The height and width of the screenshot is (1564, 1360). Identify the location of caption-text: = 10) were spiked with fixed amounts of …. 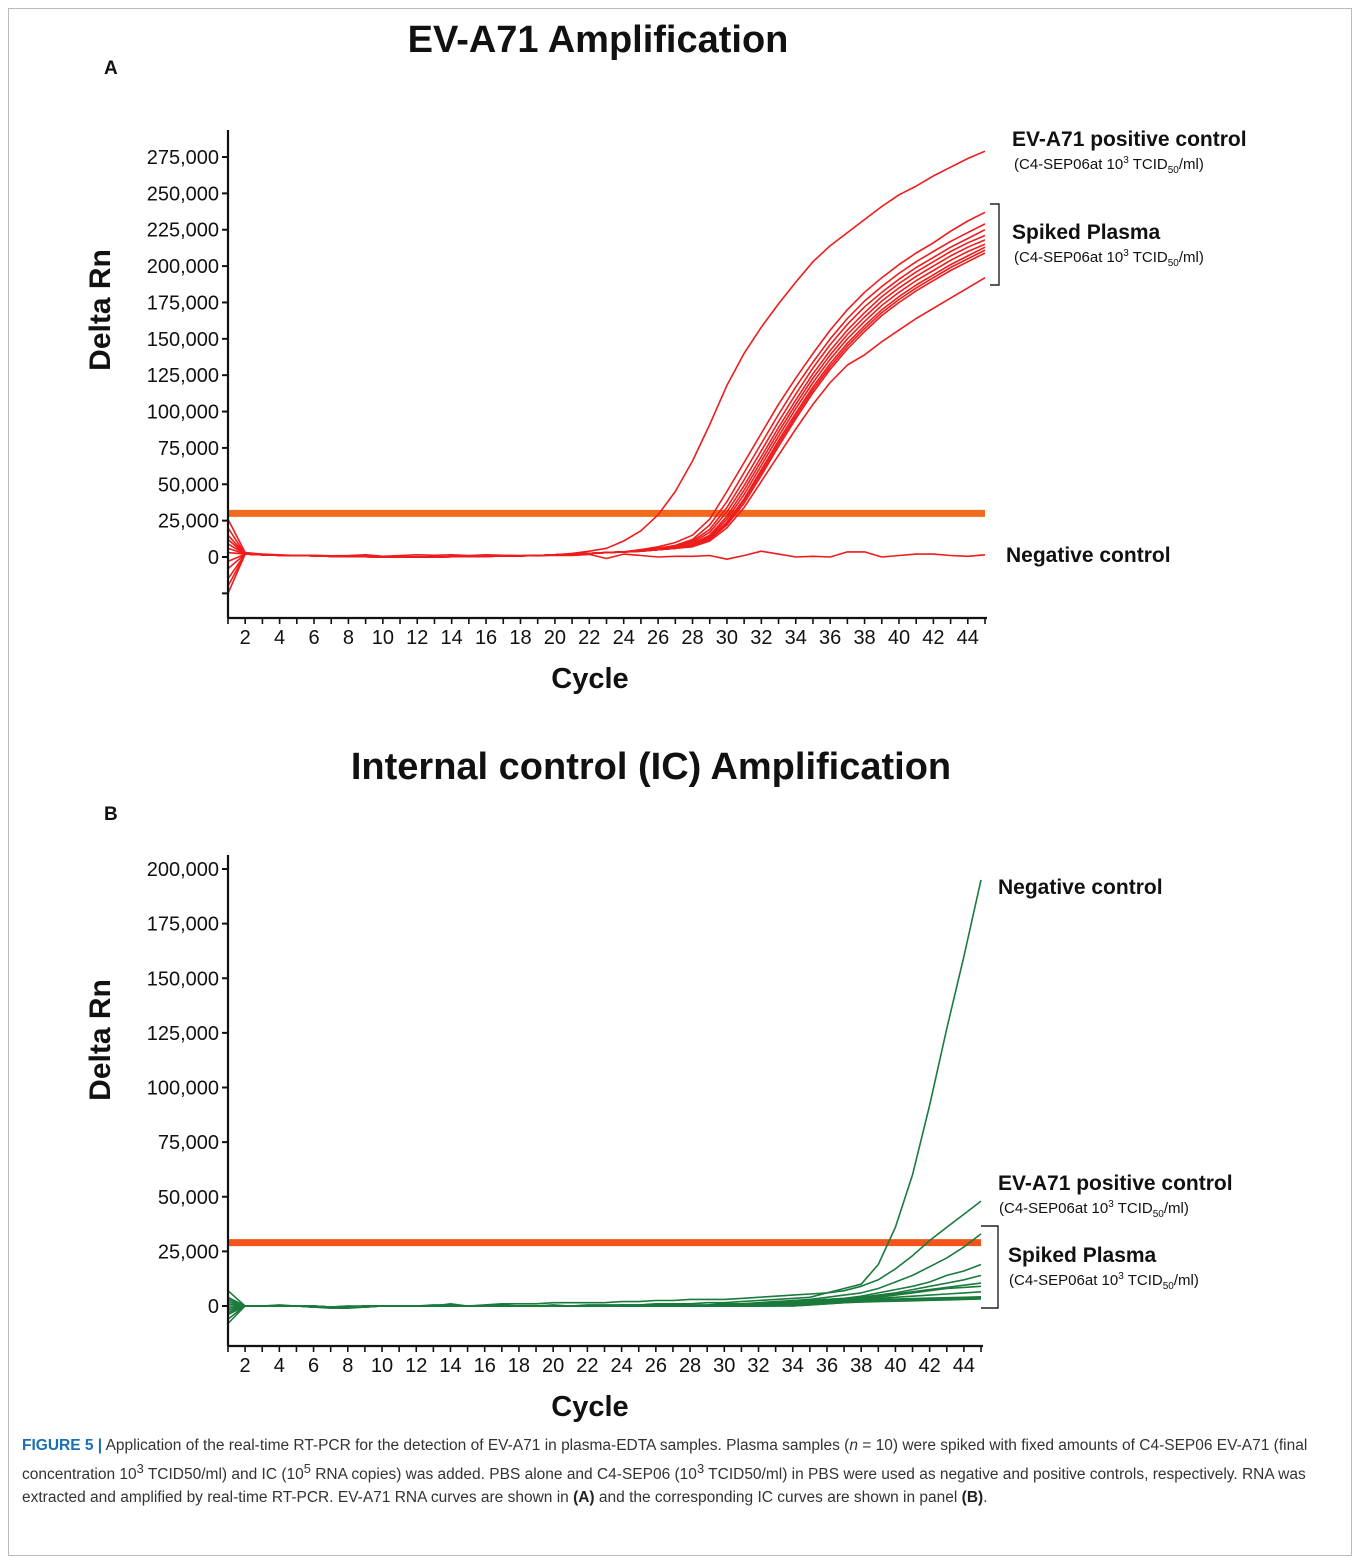
(665, 1460).